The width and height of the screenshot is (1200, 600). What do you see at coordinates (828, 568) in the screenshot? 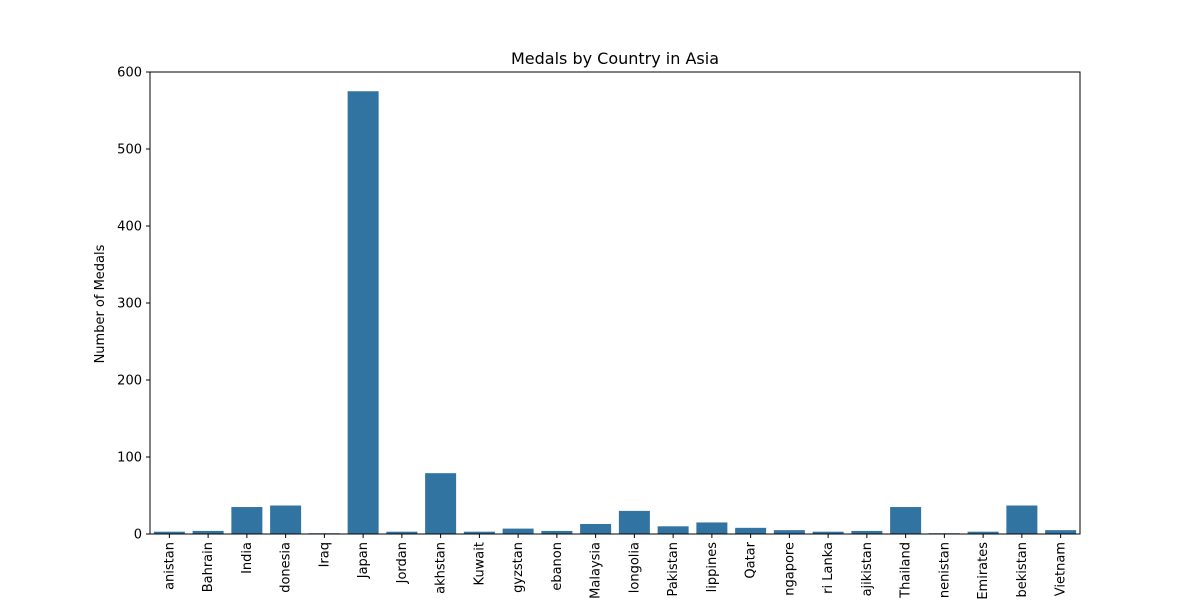
I see `x-tick-label-17: ri Lanka` at bounding box center [828, 568].